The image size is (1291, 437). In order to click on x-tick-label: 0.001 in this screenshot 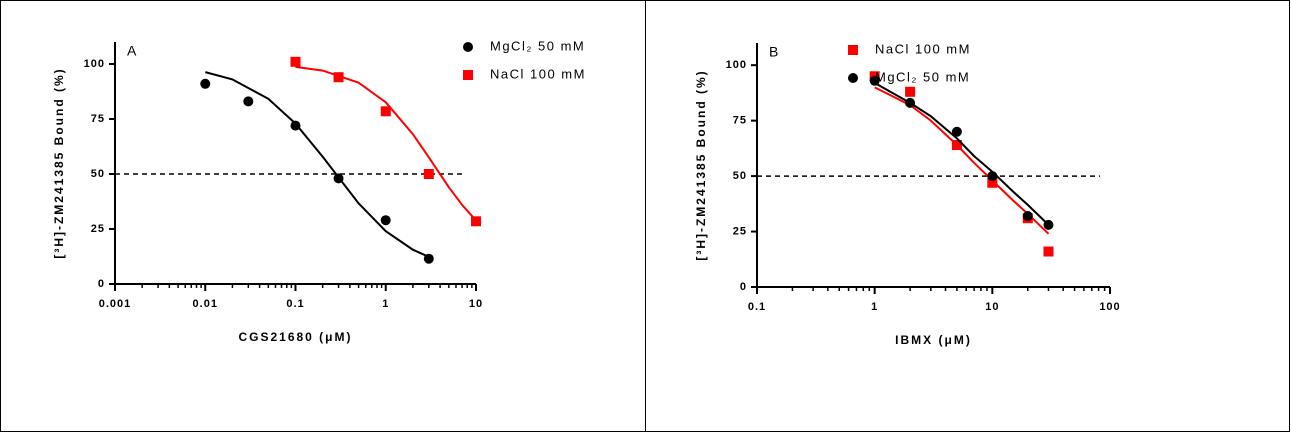, I will do `click(115, 304)`.